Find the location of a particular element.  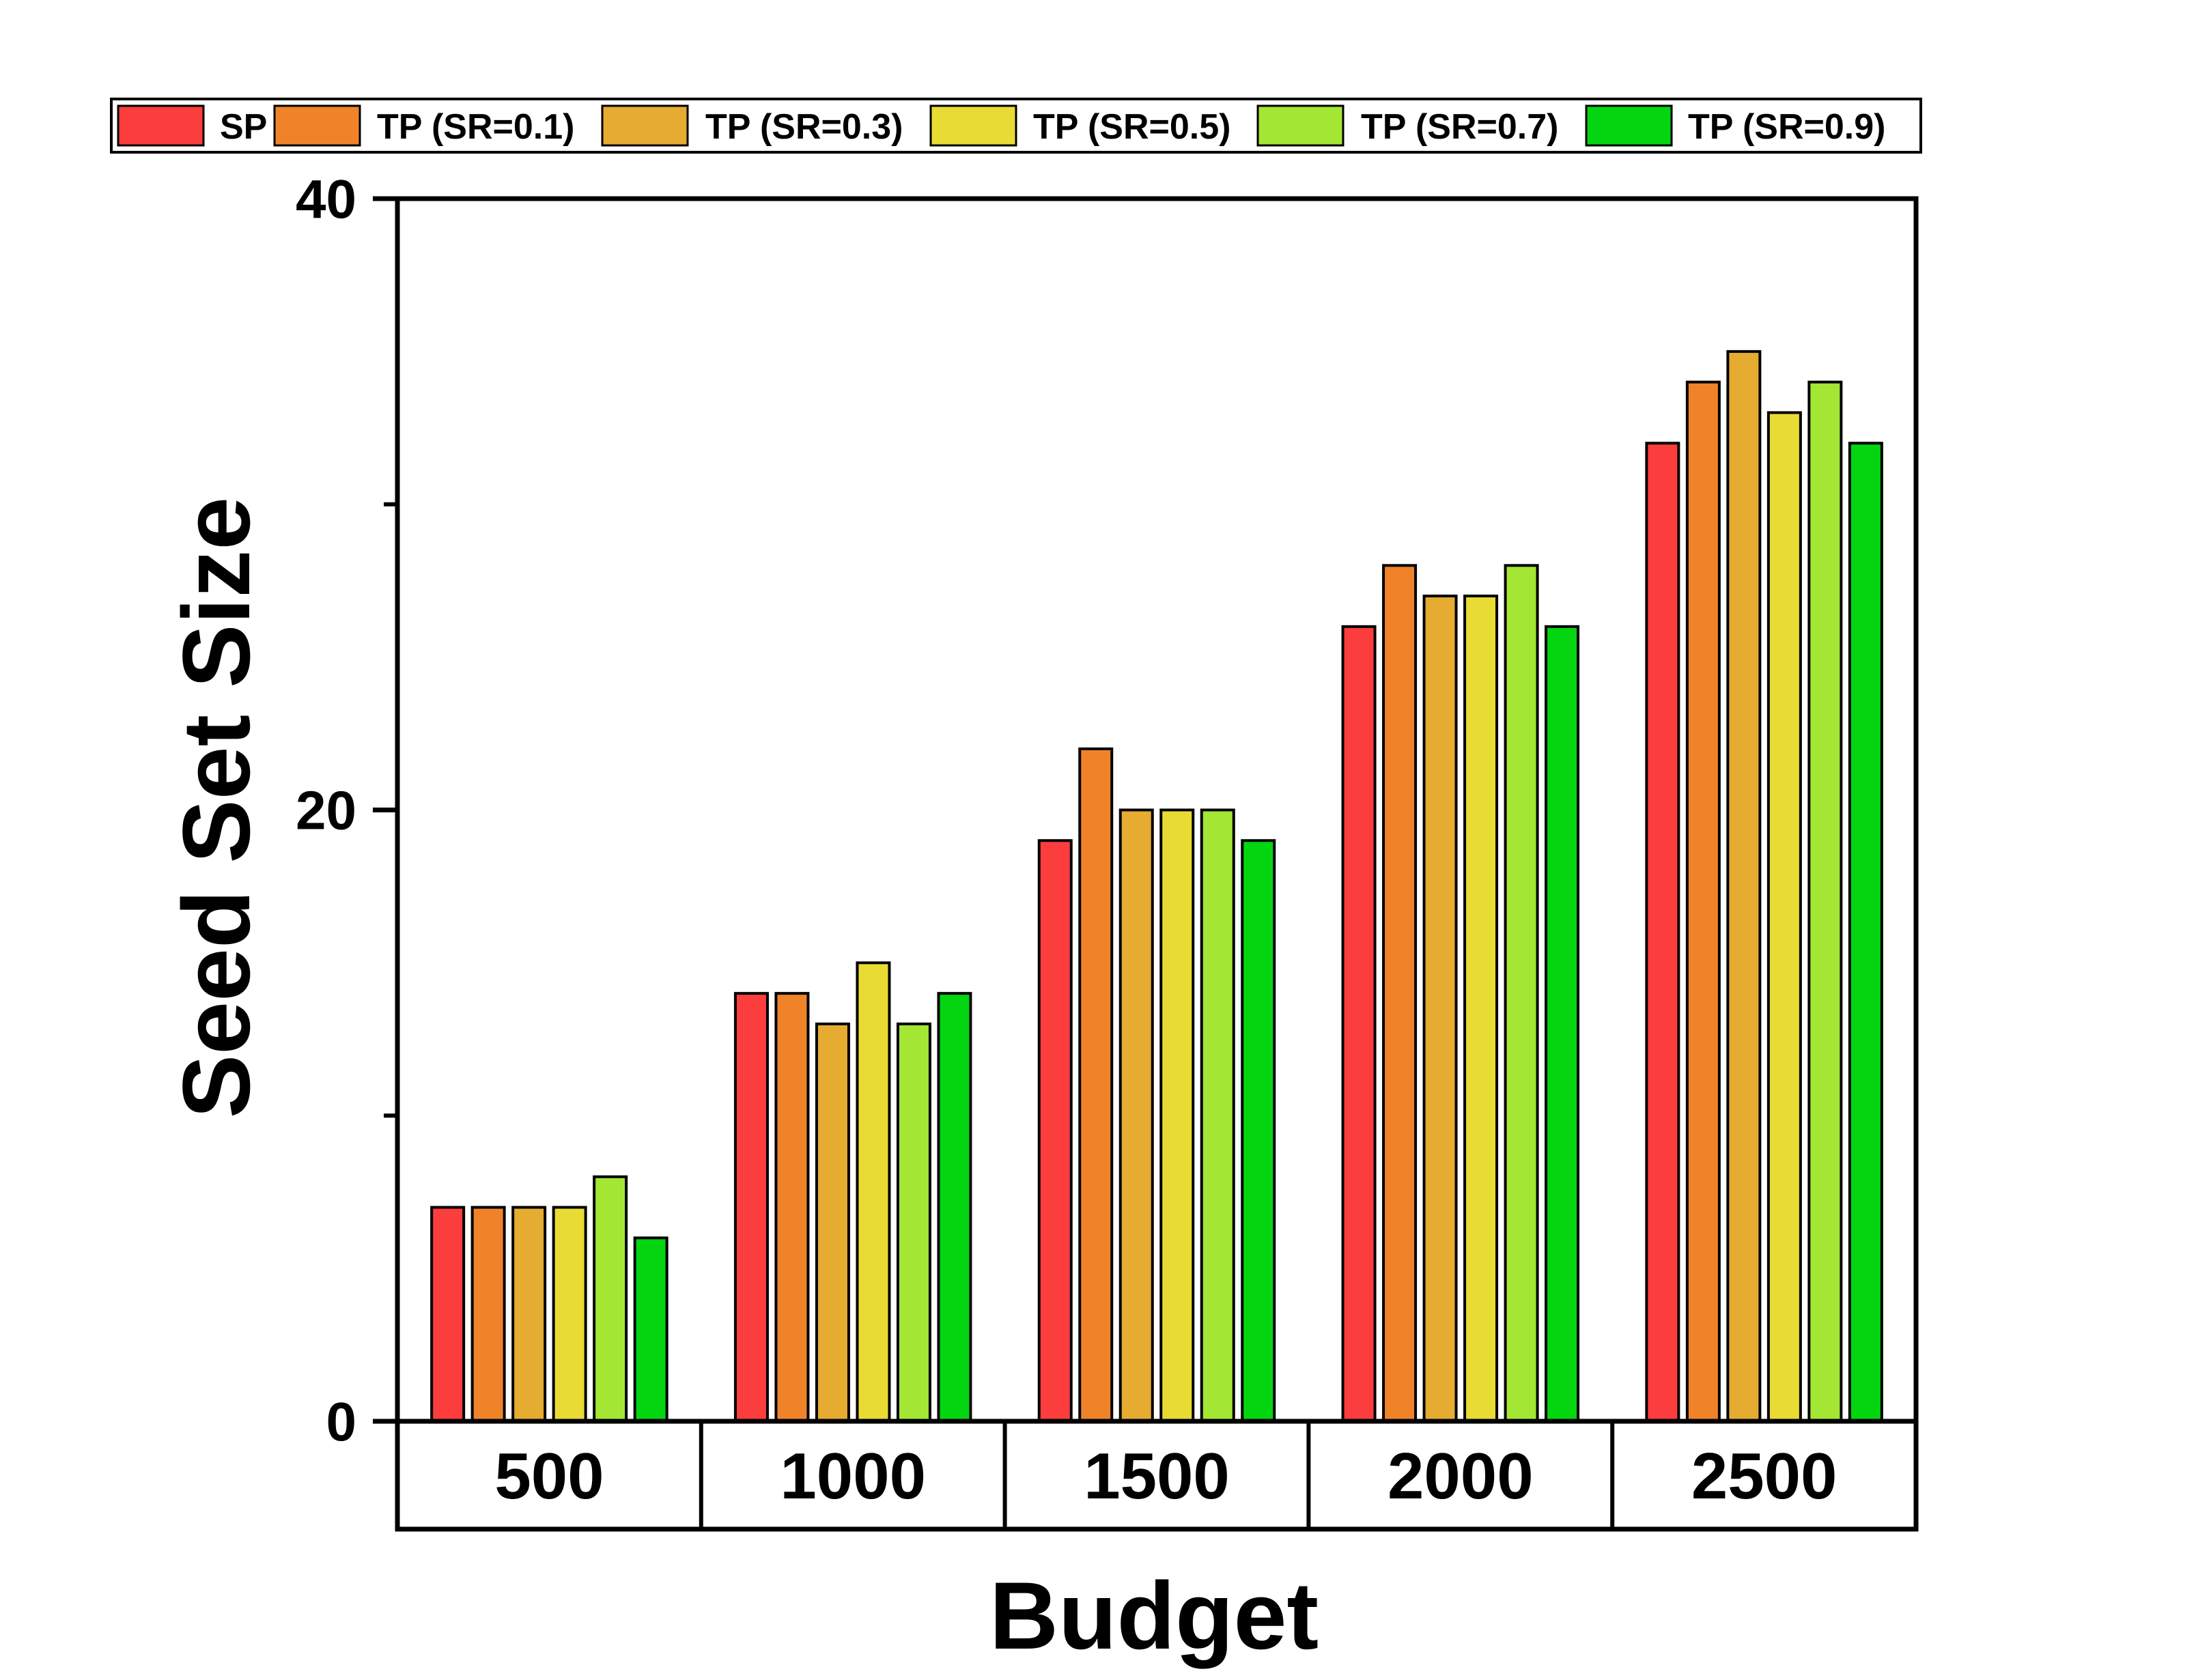

legend-label: TP (SR=0.3) is located at coordinates (804, 127).